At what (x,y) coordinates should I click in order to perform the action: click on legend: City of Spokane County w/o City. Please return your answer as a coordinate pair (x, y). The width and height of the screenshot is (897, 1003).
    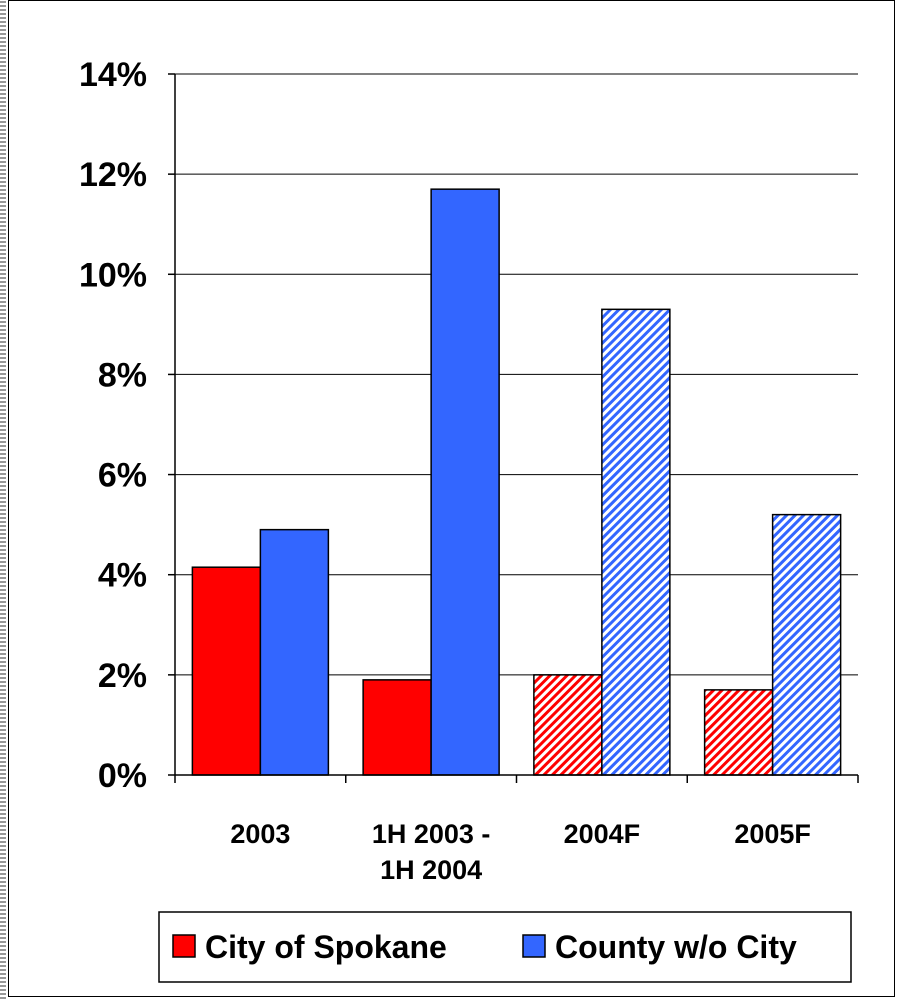
    Looking at the image, I should click on (505, 947).